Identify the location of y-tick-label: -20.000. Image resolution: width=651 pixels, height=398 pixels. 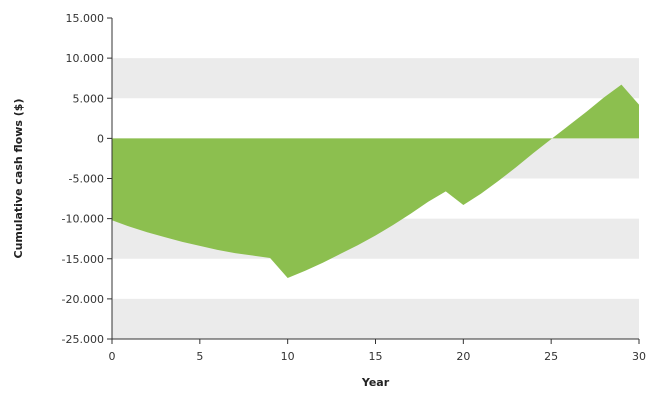
(83, 299).